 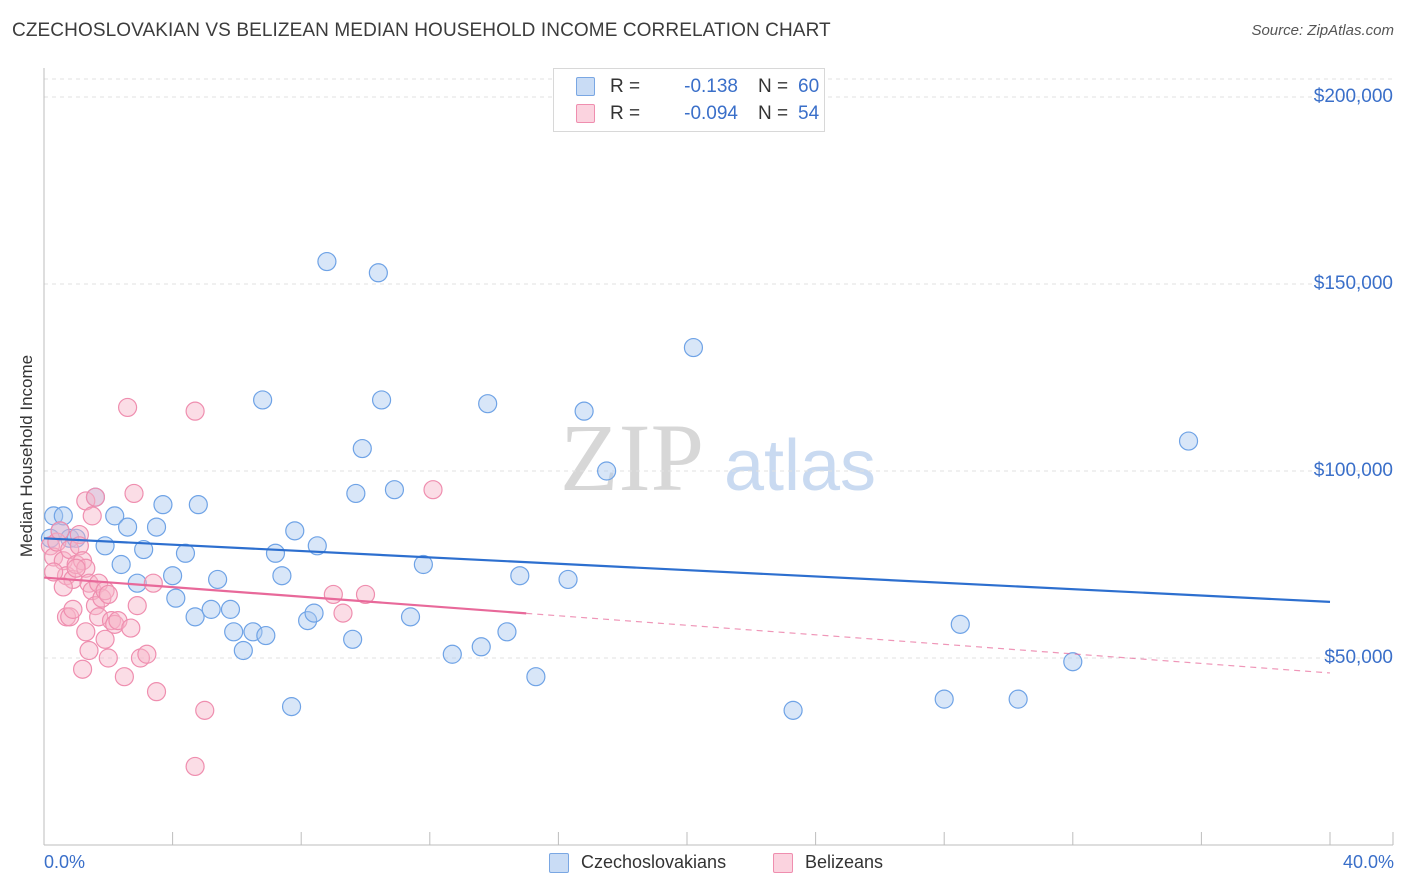 What do you see at coordinates (1353, 470) in the screenshot?
I see `y-tick-label: $100,000` at bounding box center [1353, 470].